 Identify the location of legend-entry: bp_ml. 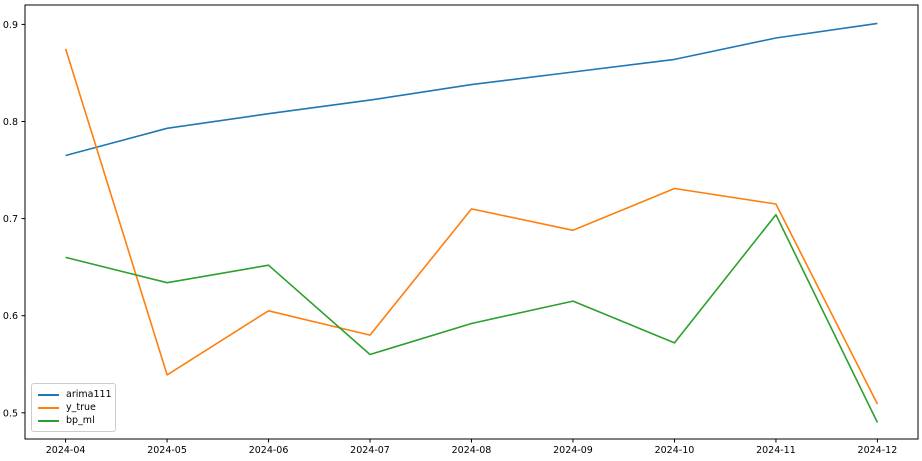
(73, 420).